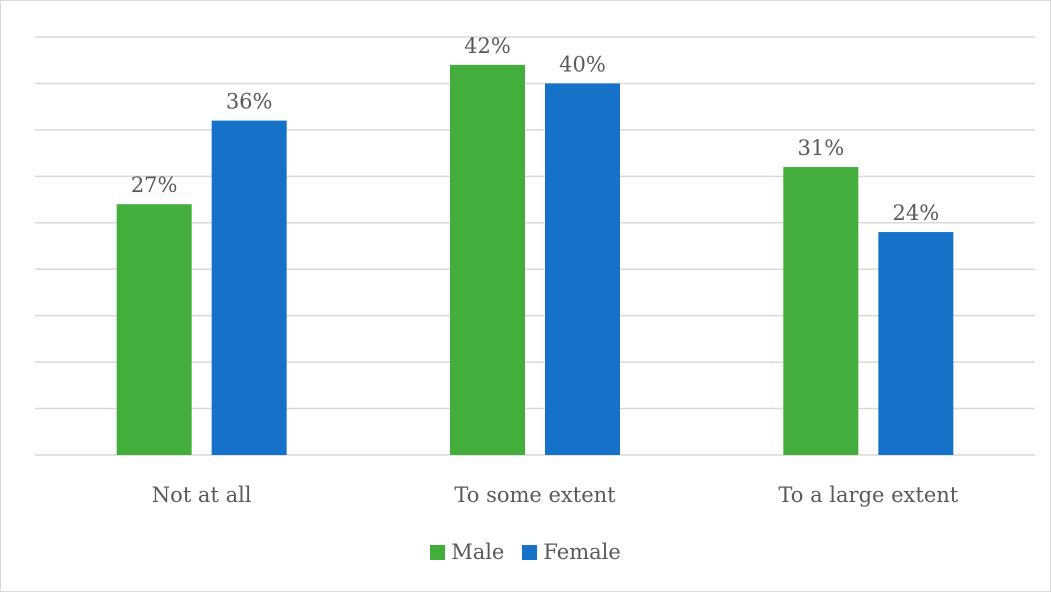 This screenshot has height=592, width=1051. I want to click on data-label-female-2: 24%, so click(915, 213).